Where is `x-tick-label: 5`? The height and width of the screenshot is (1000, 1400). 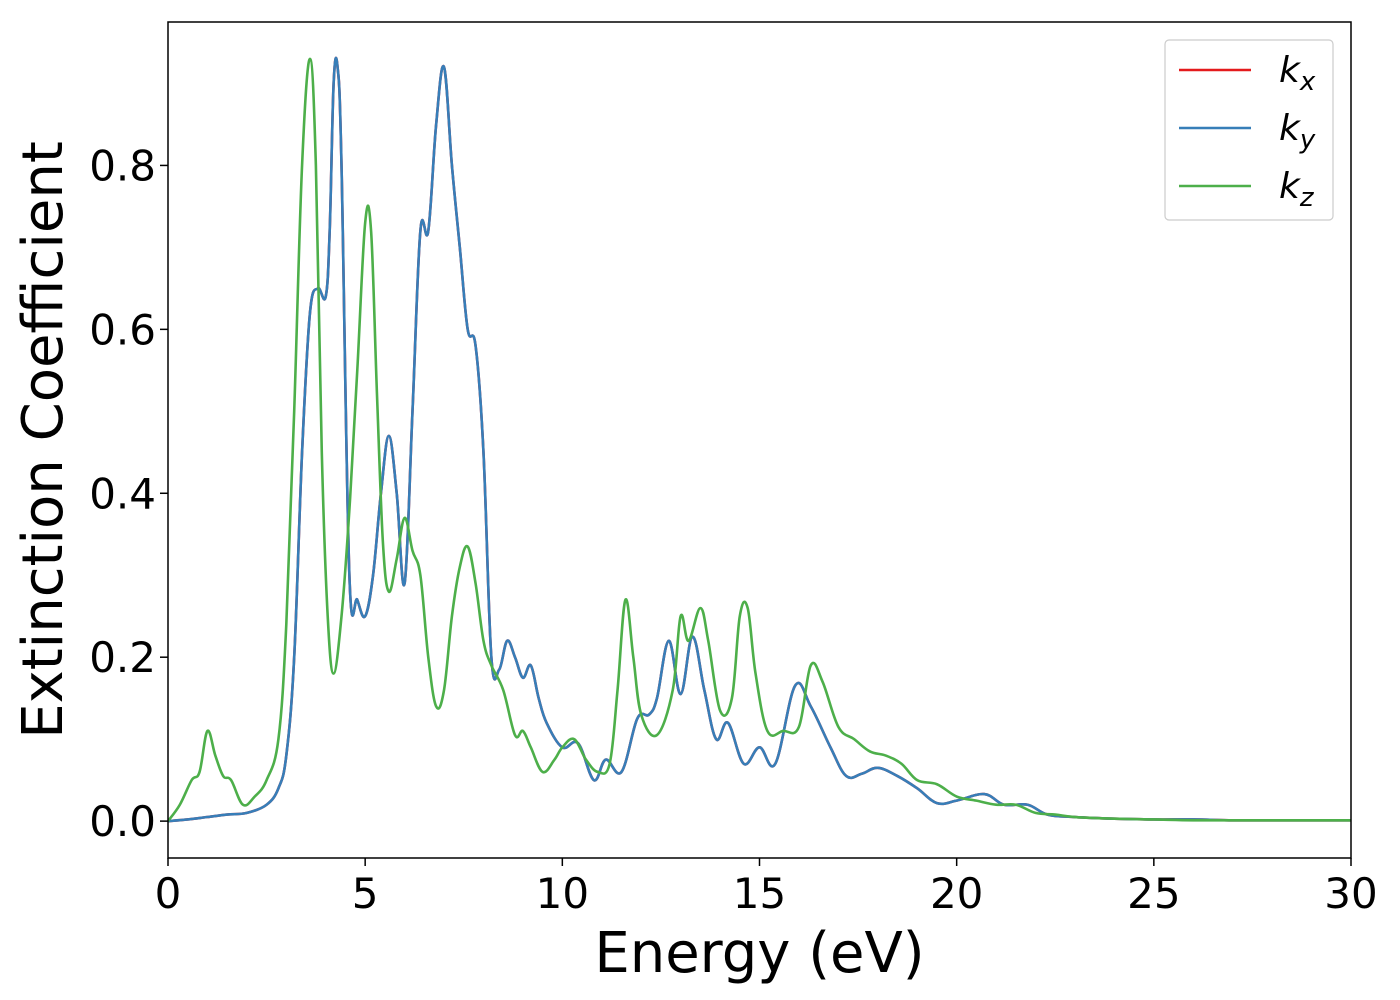 x-tick-label: 5 is located at coordinates (365, 893).